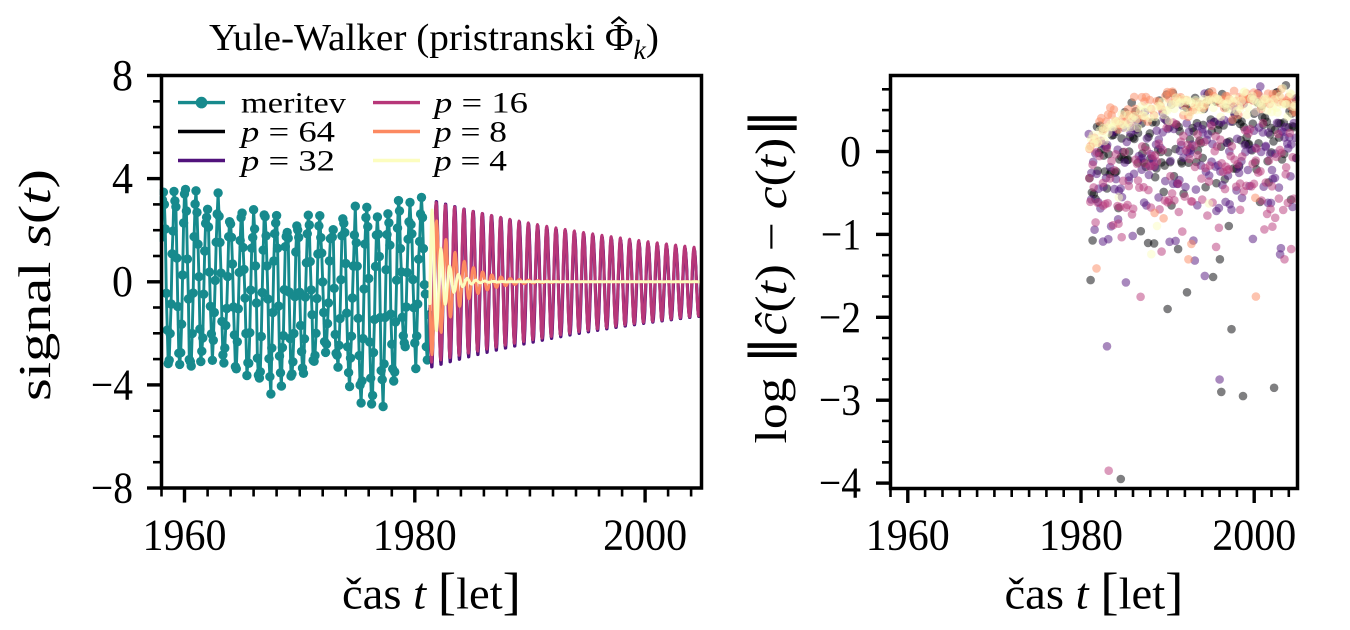 This screenshot has height=630, width=1350. What do you see at coordinates (480, 103) in the screenshot?
I see `svg-text: p = 16` at bounding box center [480, 103].